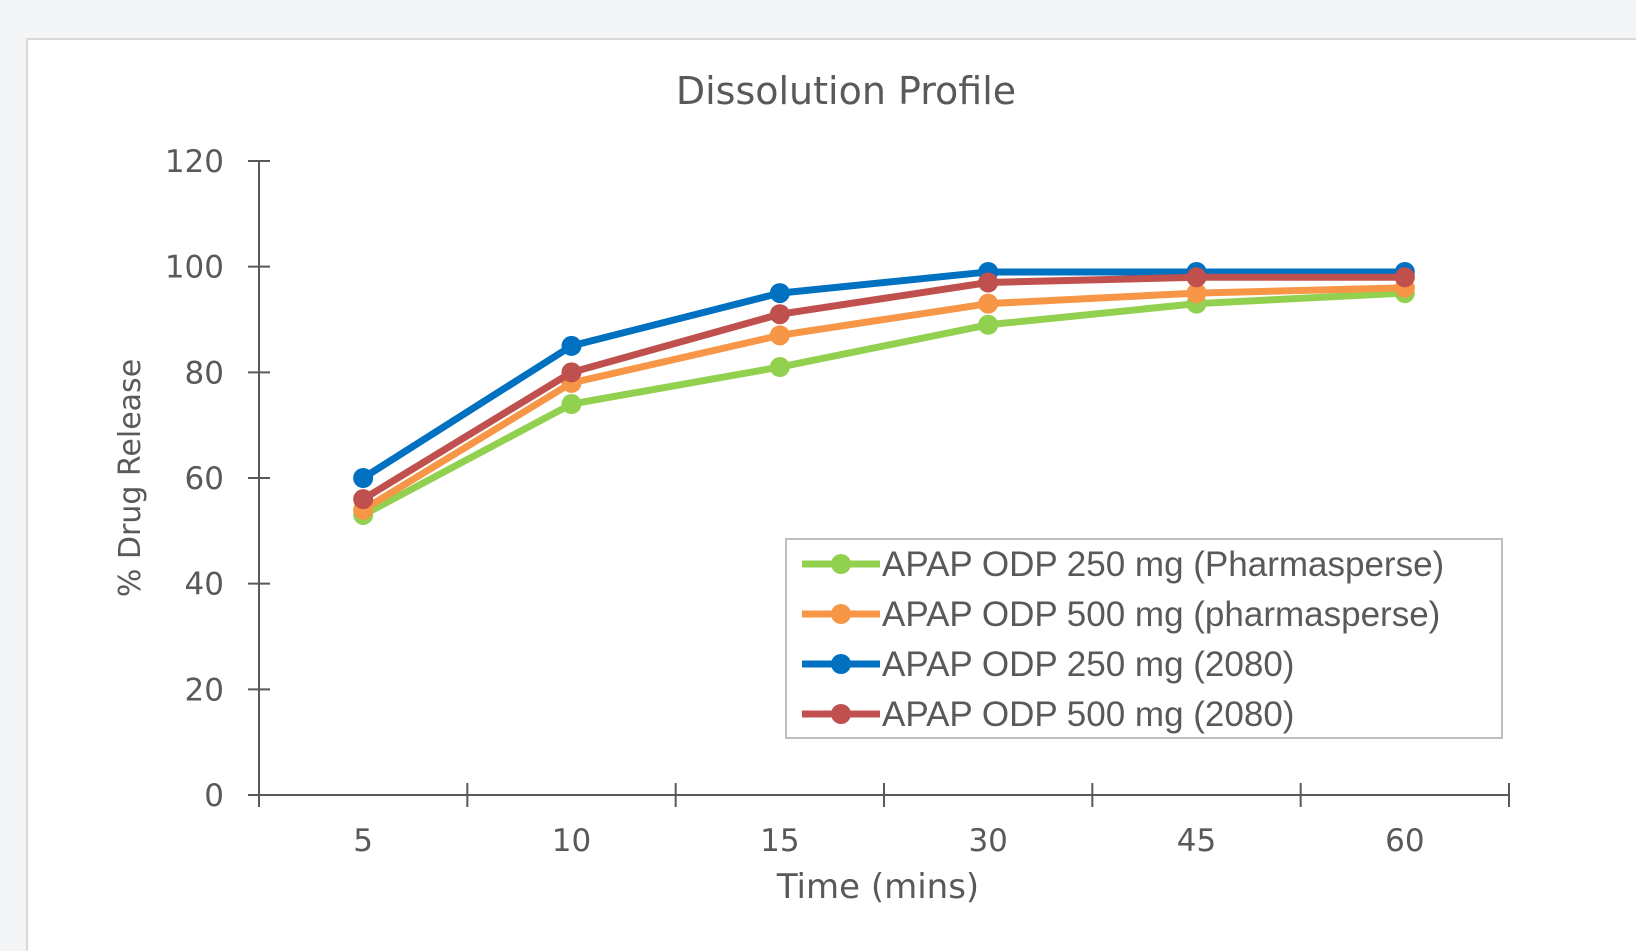 The height and width of the screenshot is (951, 1636). I want to click on chart-title: Dissolution Profile, so click(846, 91).